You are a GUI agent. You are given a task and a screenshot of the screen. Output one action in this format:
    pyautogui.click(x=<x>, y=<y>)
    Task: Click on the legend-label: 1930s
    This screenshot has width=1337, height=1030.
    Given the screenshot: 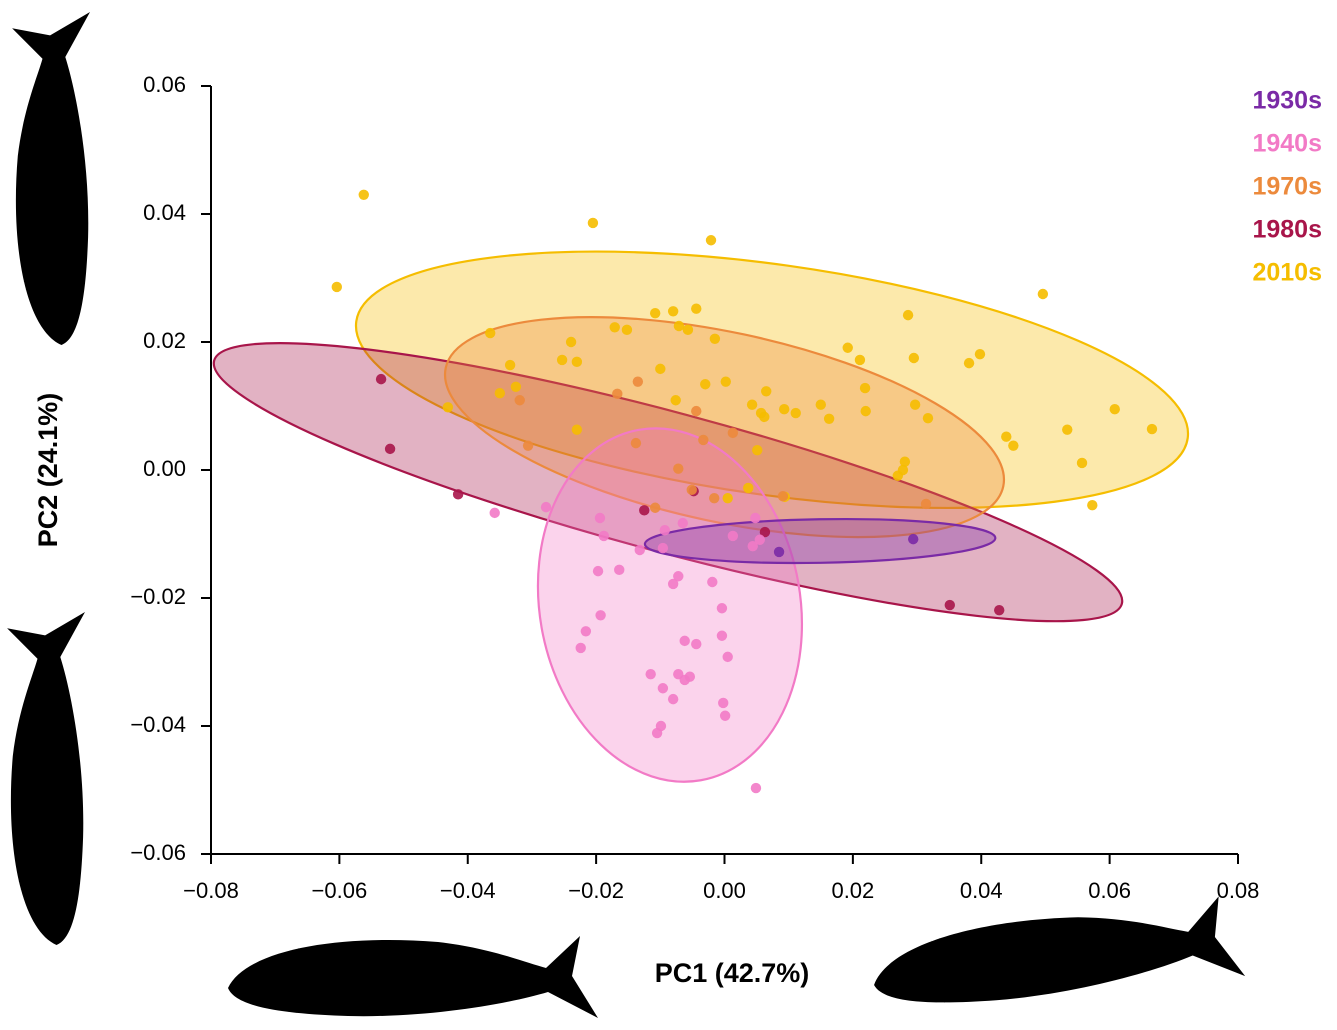 What is the action you would take?
    pyautogui.click(x=1287, y=101)
    